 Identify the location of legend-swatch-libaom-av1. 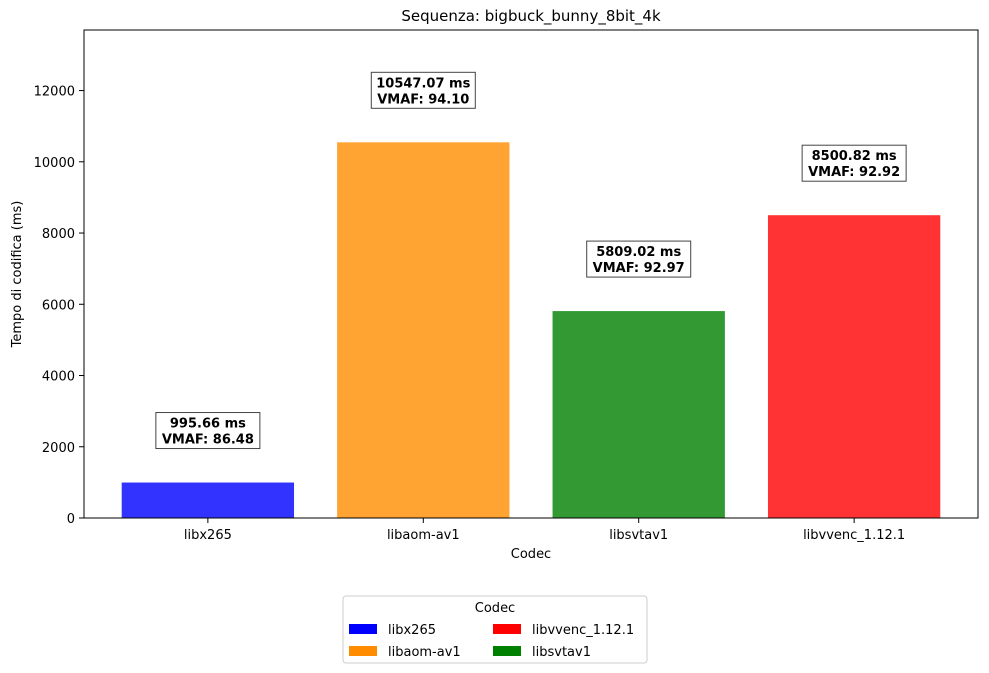
(363, 651).